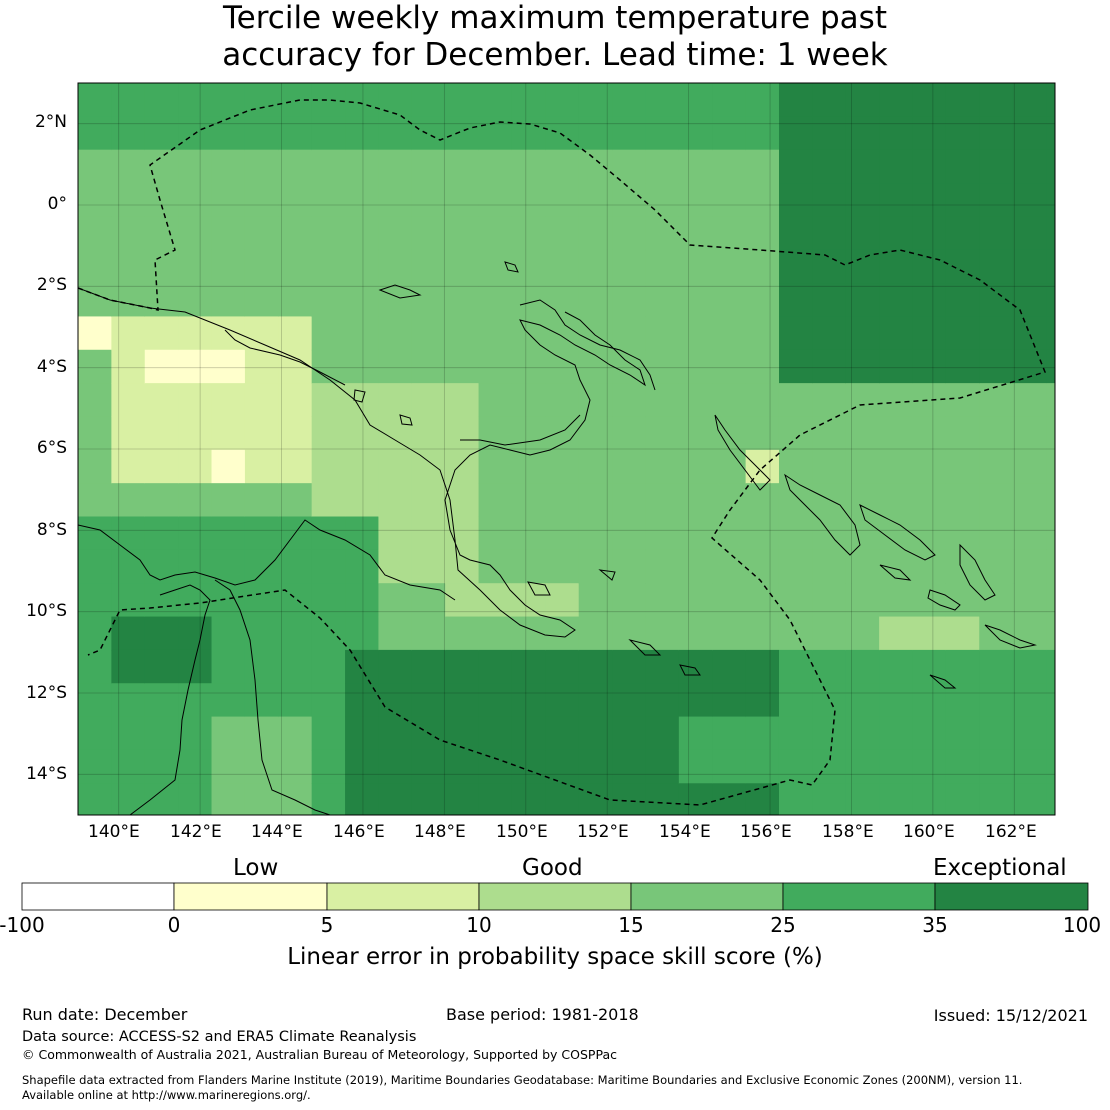 This screenshot has height=1110, width=1110. I want to click on colorbar-tick: -100, so click(22, 925).